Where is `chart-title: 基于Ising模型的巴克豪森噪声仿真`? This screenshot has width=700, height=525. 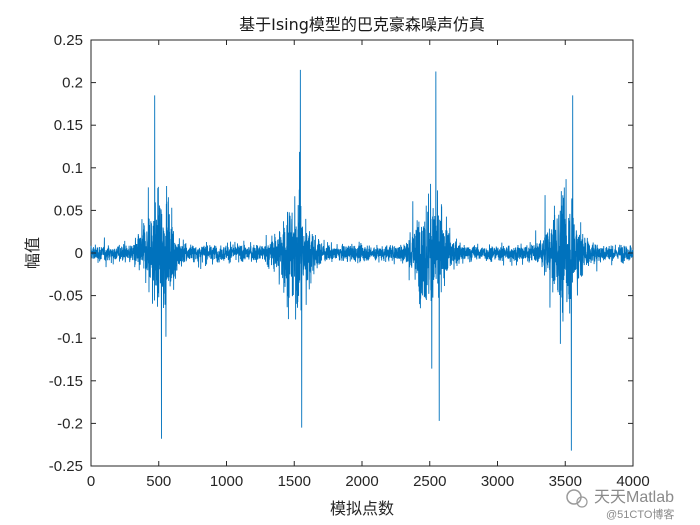
chart-title: 基于Ising模型的巴克豪森噪声仿真 is located at coordinates (362, 24).